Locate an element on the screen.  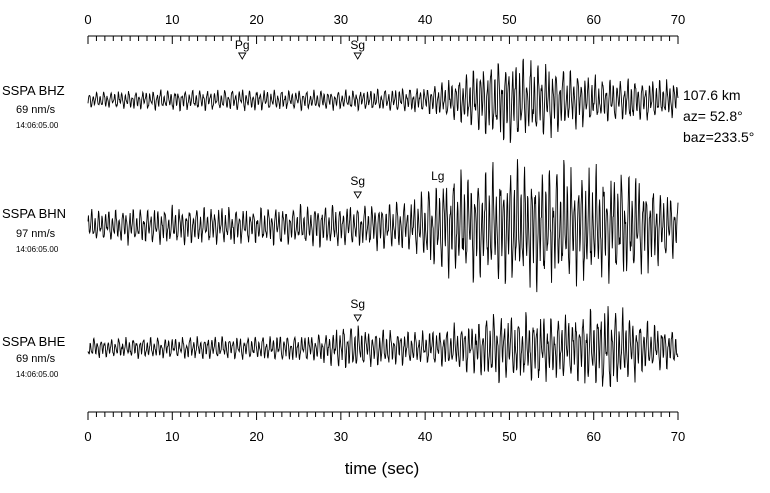
phase-marker-pg is located at coordinates (242, 56).